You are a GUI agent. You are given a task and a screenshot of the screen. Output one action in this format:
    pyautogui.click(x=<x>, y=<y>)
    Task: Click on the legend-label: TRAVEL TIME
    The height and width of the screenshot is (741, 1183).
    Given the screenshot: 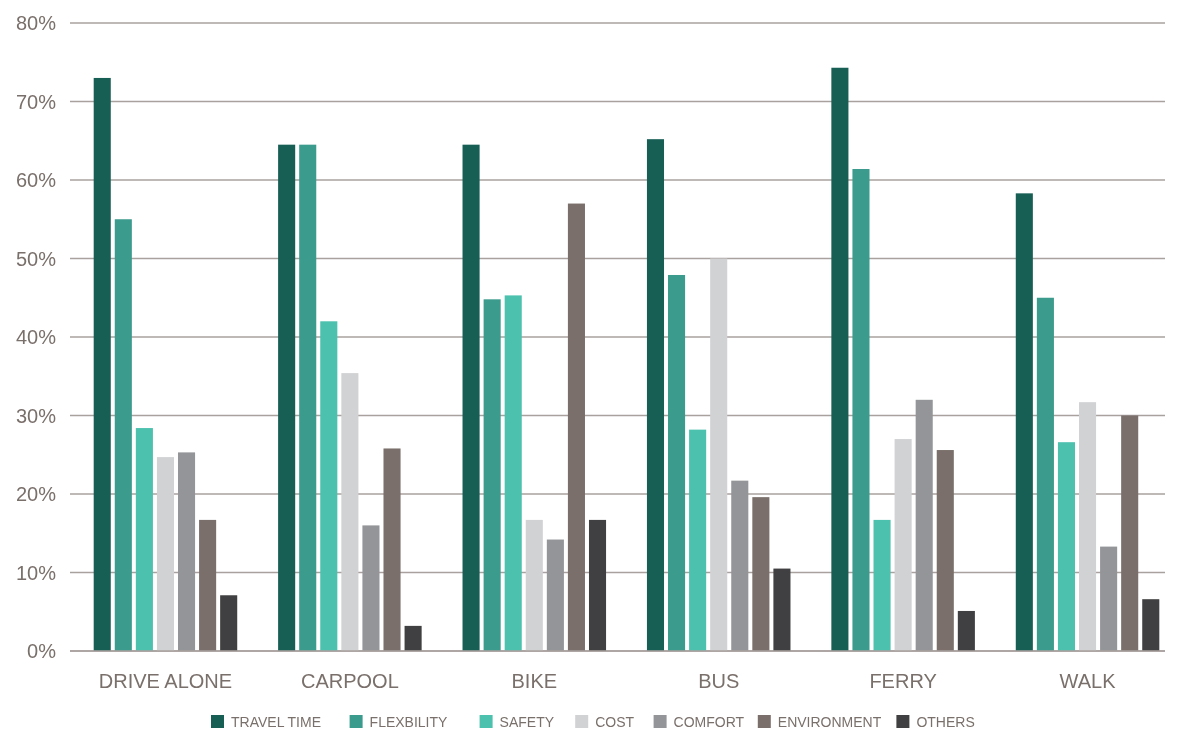 What is the action you would take?
    pyautogui.click(x=276, y=722)
    